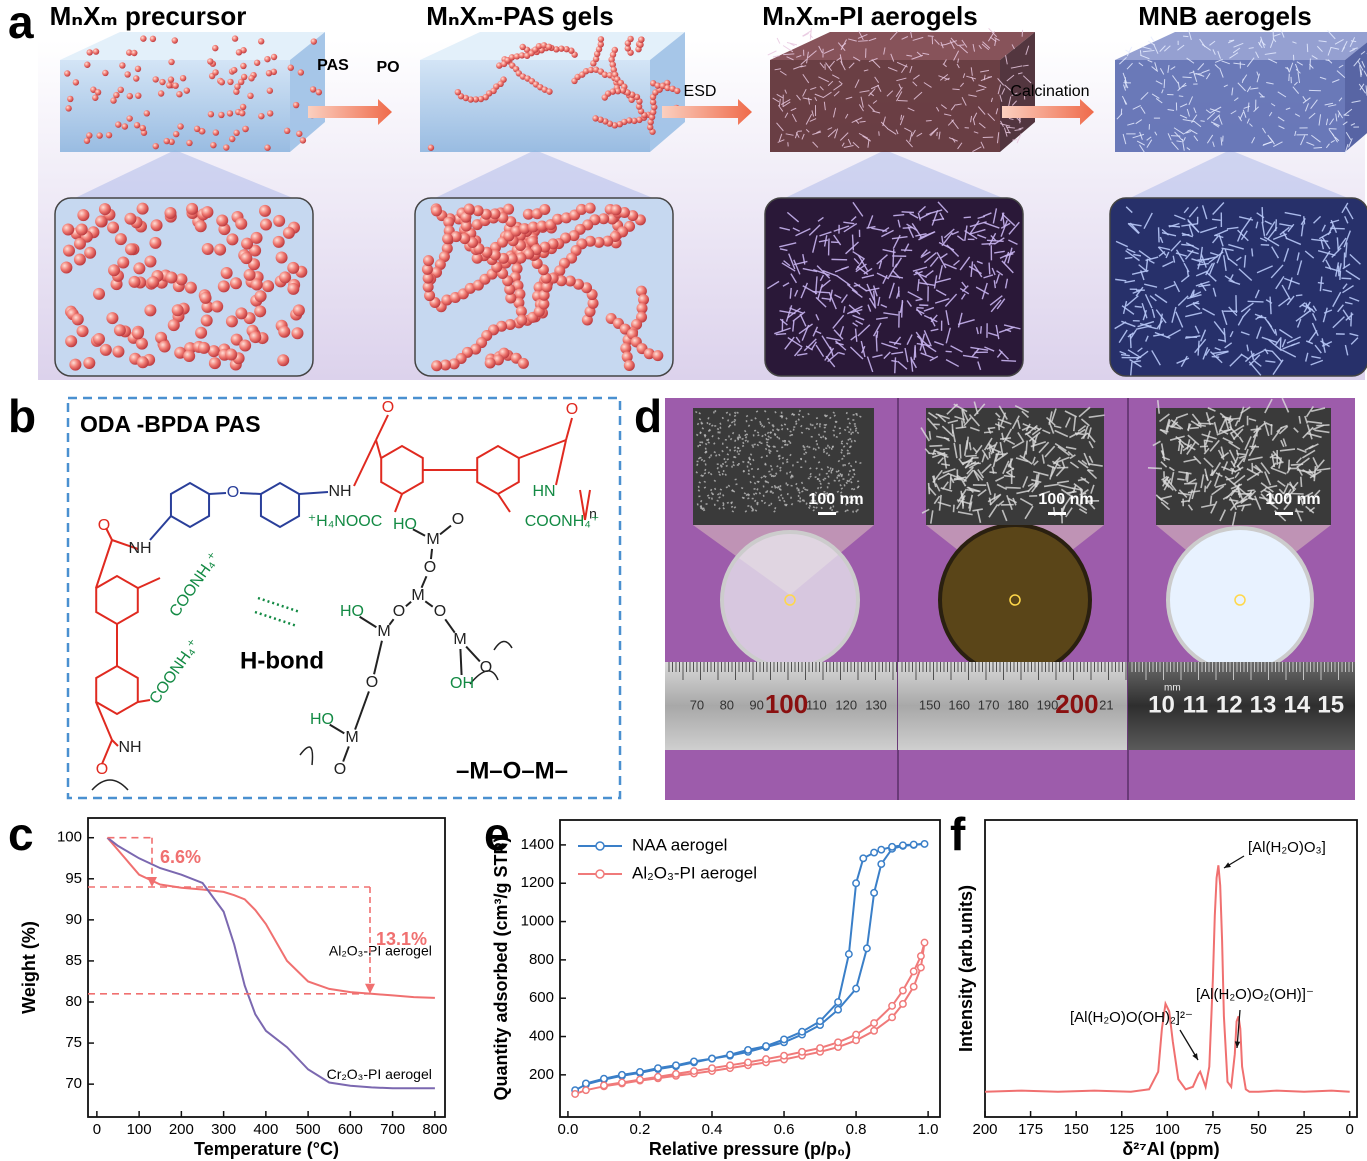  Describe the element at coordinates (1018, 704) in the screenshot. I see `ruler-number: 180` at that location.